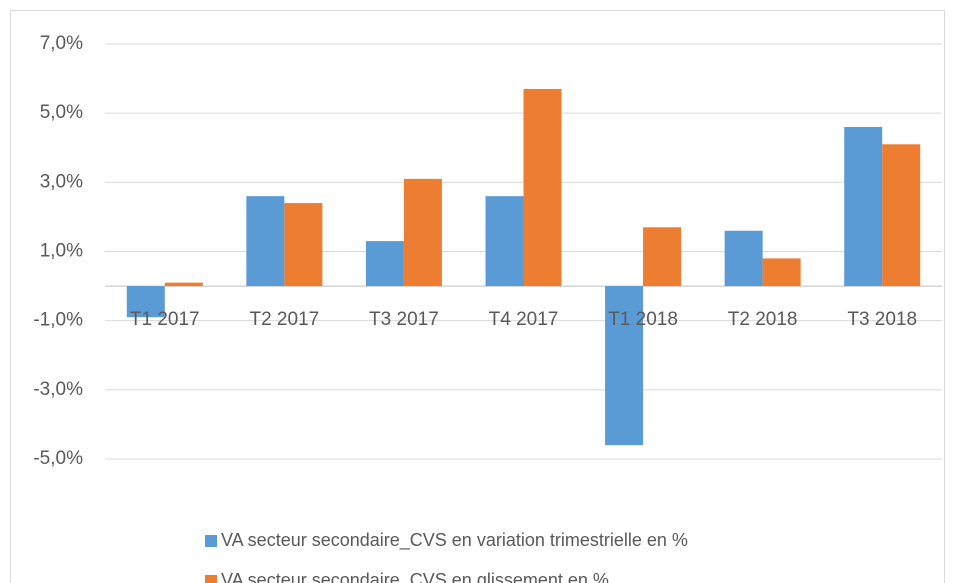 The height and width of the screenshot is (583, 955). What do you see at coordinates (61, 43) in the screenshot?
I see `y-tick-label: 7,0%` at bounding box center [61, 43].